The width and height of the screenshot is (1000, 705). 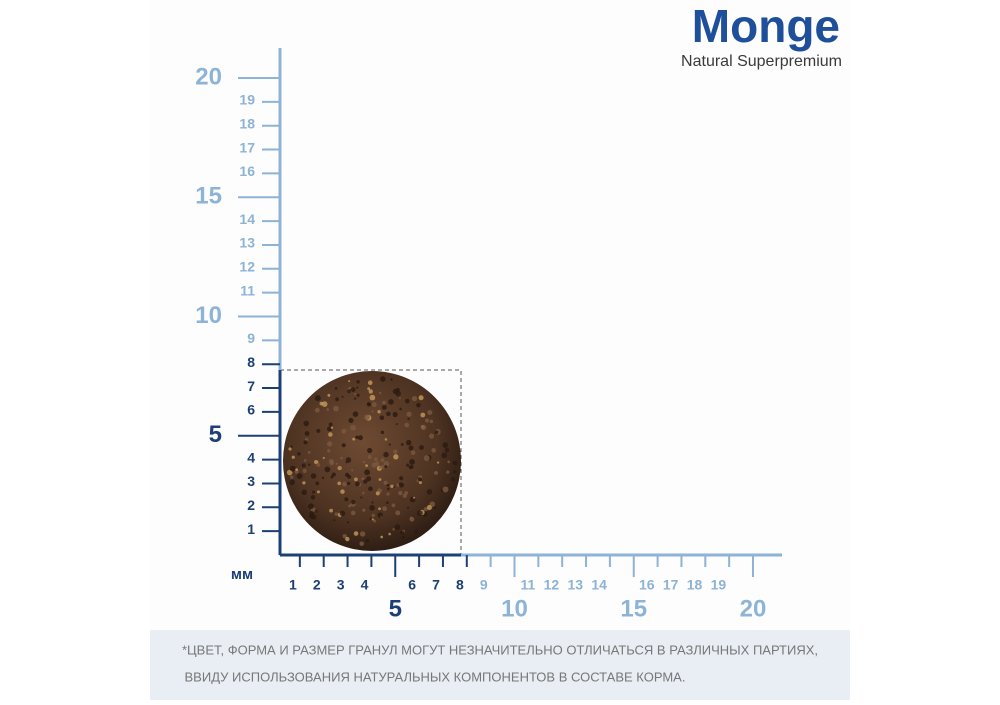 I want to click on y-tick-label: 19, so click(x=247, y=100).